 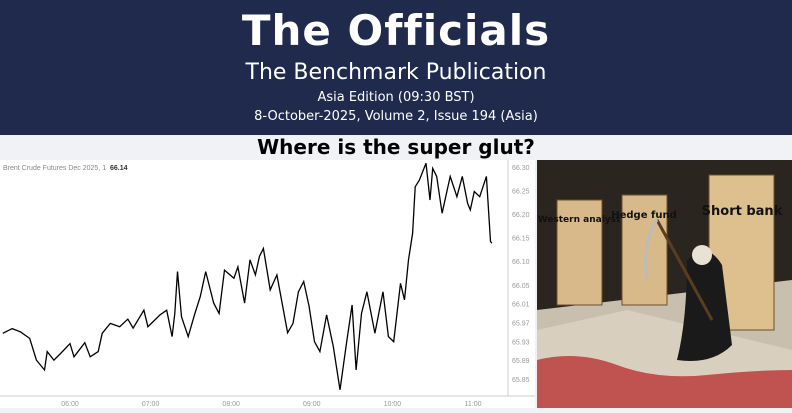 What do you see at coordinates (151, 404) in the screenshot?
I see `x-tick-label: 07:00` at bounding box center [151, 404].